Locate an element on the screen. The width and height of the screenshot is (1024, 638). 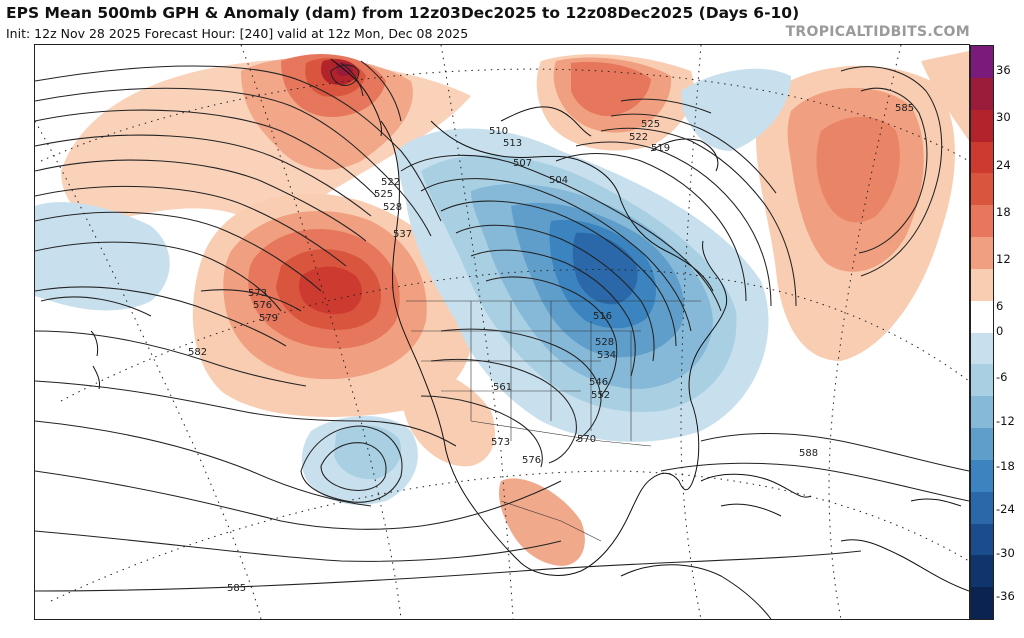
contour-label: 534 is located at coordinates (606, 355).